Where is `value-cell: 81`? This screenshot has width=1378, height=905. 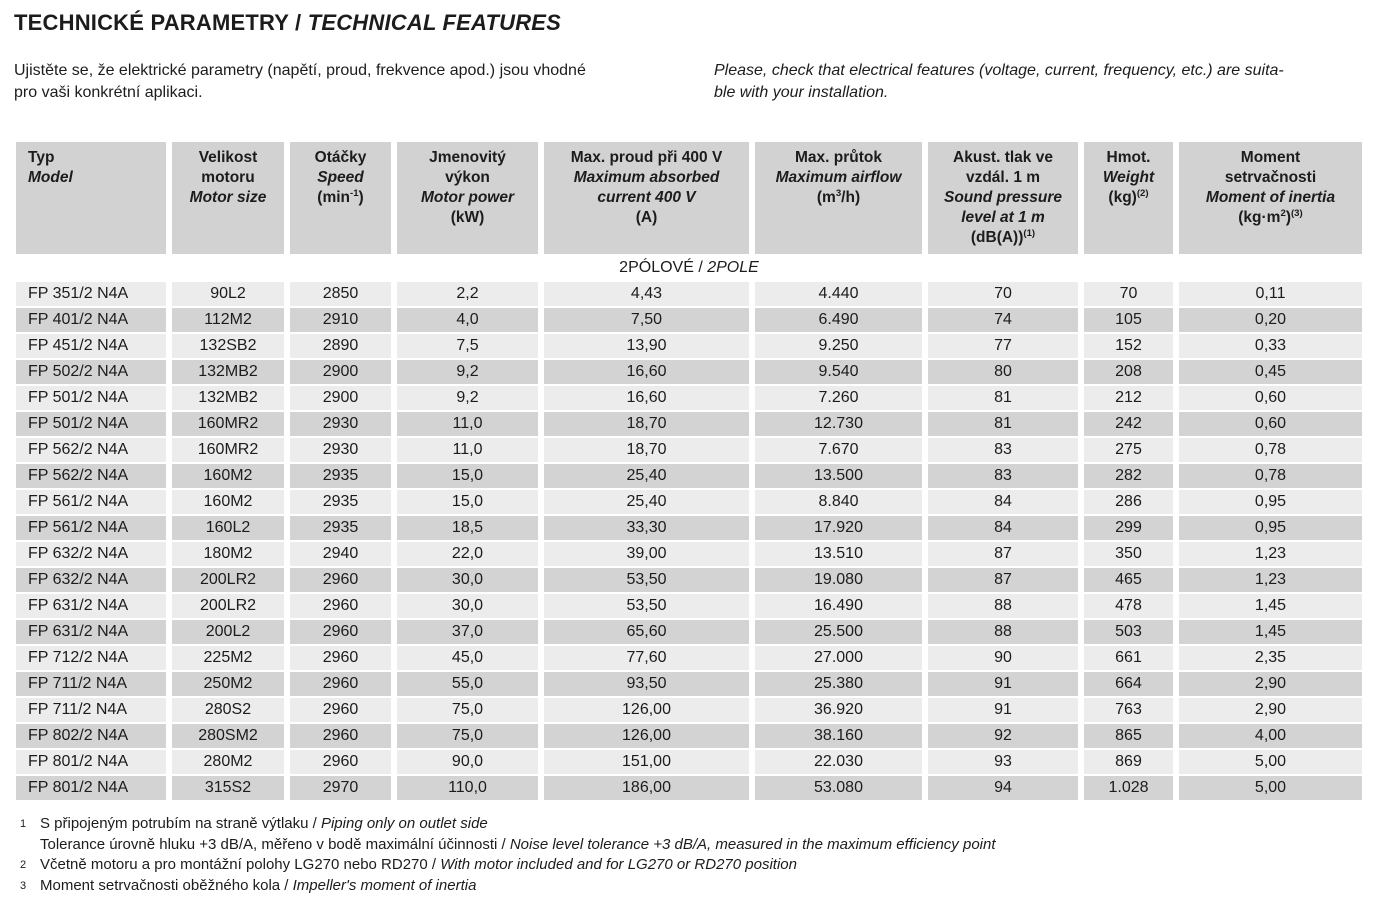 value-cell: 81 is located at coordinates (1003, 398).